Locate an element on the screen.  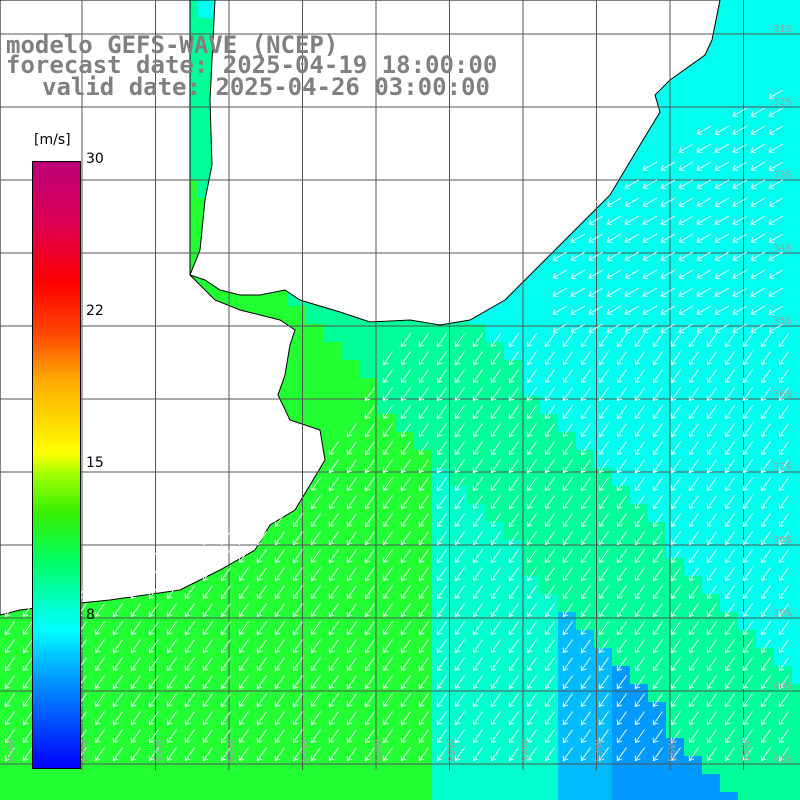
colorbar is located at coordinates (56, 465).